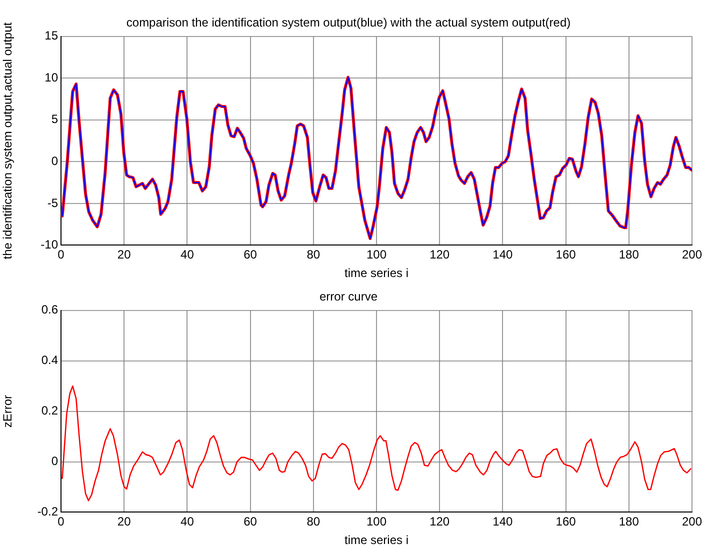 The image size is (705, 551). What do you see at coordinates (49, 411) in the screenshot?
I see `y-tick-label: 0.2` at bounding box center [49, 411].